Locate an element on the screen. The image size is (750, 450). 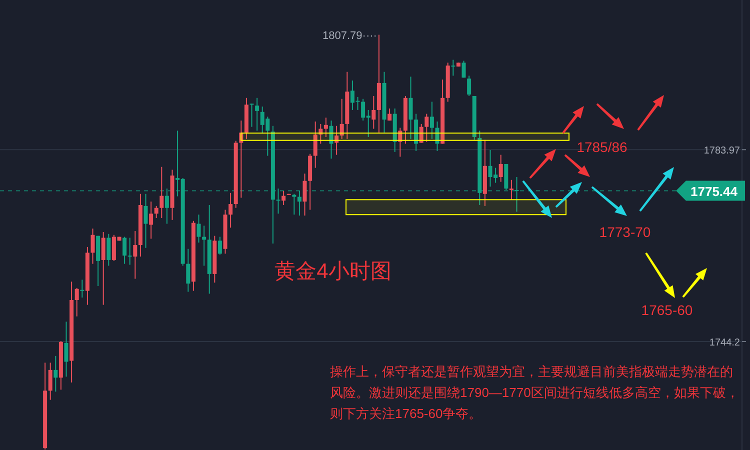
annotation: 1773-70 is located at coordinates (625, 232).